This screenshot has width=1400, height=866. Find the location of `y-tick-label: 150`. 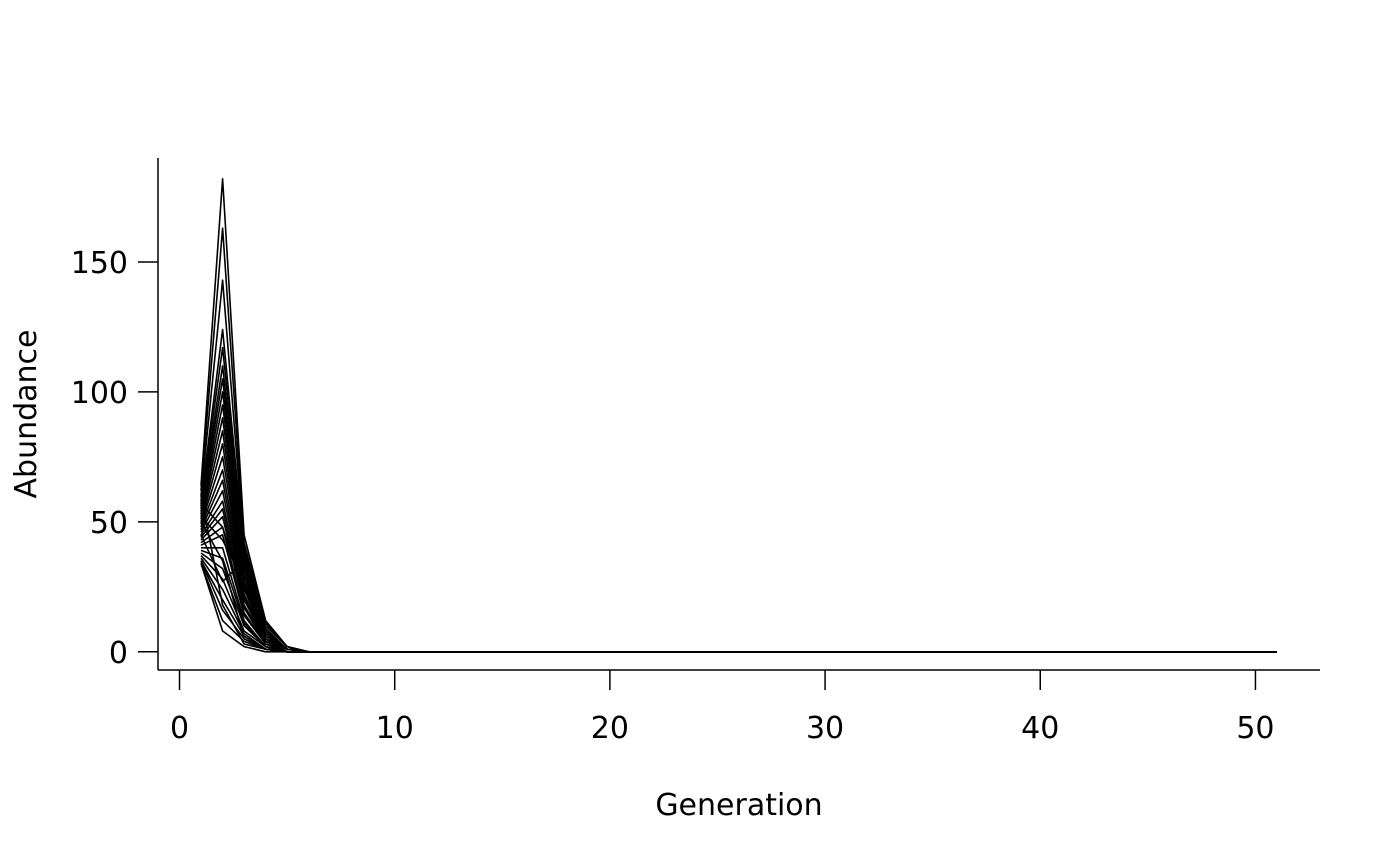

y-tick-label: 150 is located at coordinates (99, 263).